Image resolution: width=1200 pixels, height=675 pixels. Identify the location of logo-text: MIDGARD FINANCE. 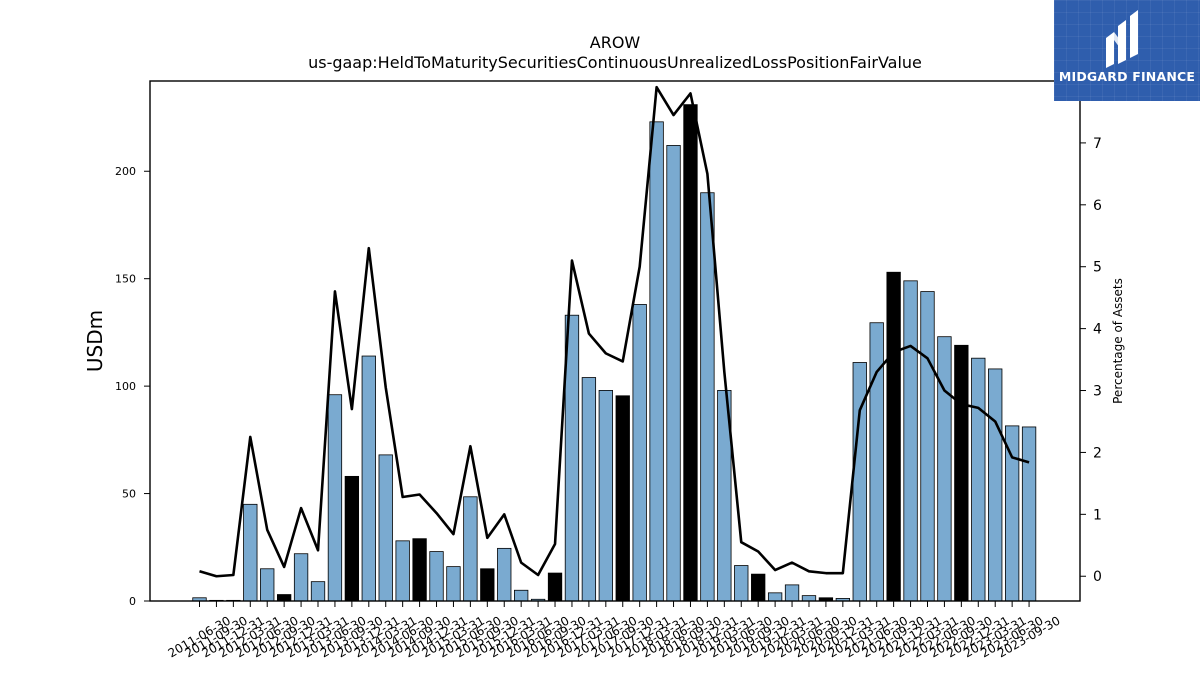
(1127, 76).